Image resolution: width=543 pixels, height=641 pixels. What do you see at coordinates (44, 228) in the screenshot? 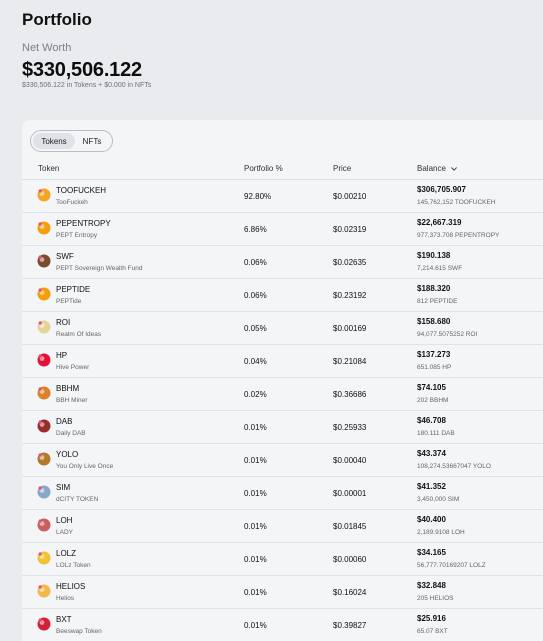
I see `pepentropy-token-icon` at bounding box center [44, 228].